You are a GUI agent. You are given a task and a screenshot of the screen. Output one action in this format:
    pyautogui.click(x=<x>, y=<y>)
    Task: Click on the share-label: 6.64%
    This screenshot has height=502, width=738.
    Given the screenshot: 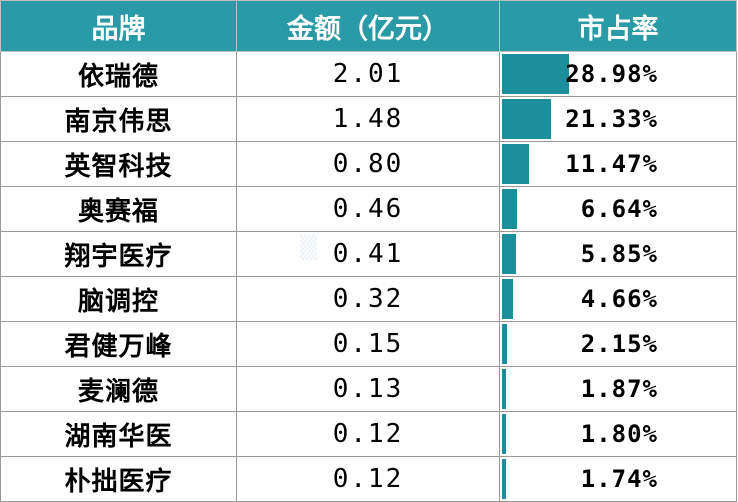 What is the action you would take?
    pyautogui.click(x=619, y=209)
    